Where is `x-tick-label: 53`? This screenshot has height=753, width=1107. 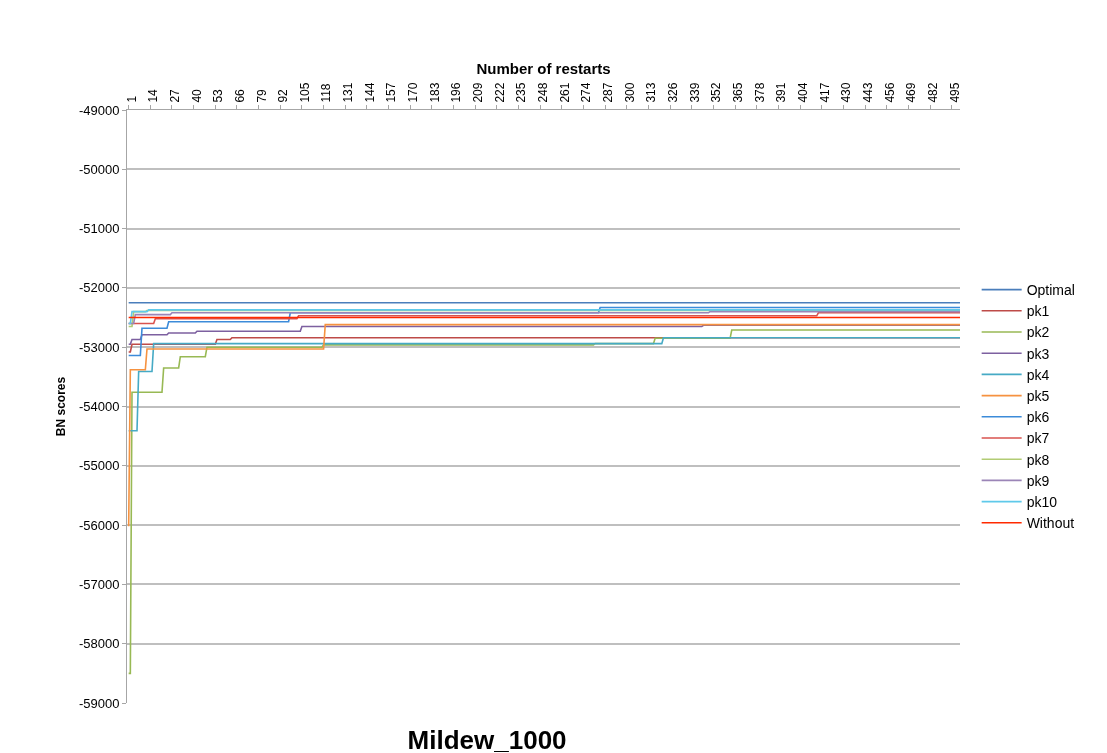 x-tick-label: 53 is located at coordinates (218, 95).